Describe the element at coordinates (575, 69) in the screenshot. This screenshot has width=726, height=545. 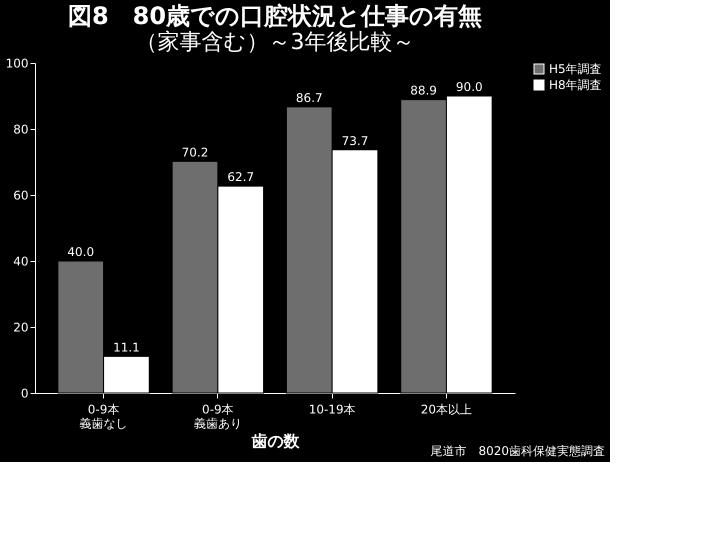
I see `legend-label: H5年調査` at that location.